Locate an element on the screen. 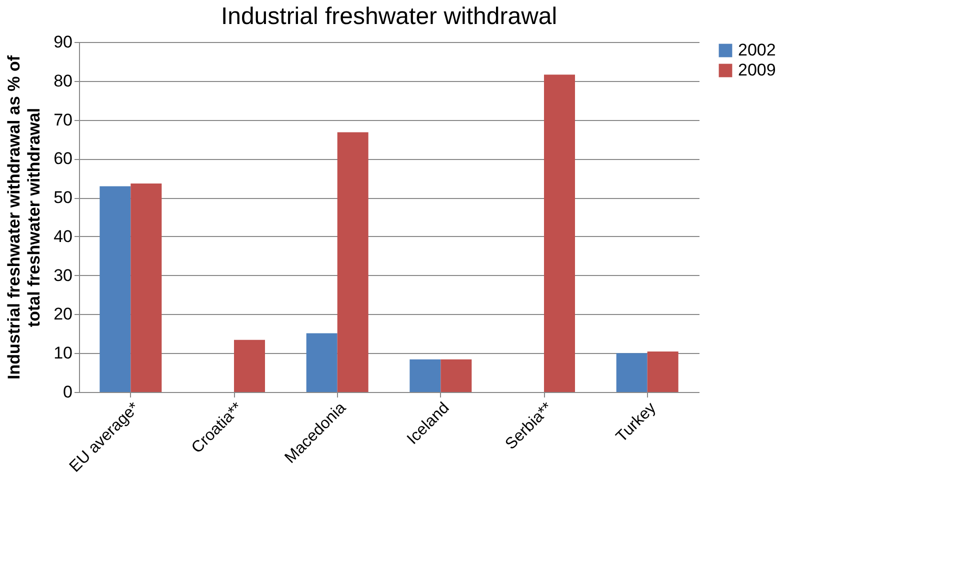  y-tick-label: 10 is located at coordinates (63, 353).